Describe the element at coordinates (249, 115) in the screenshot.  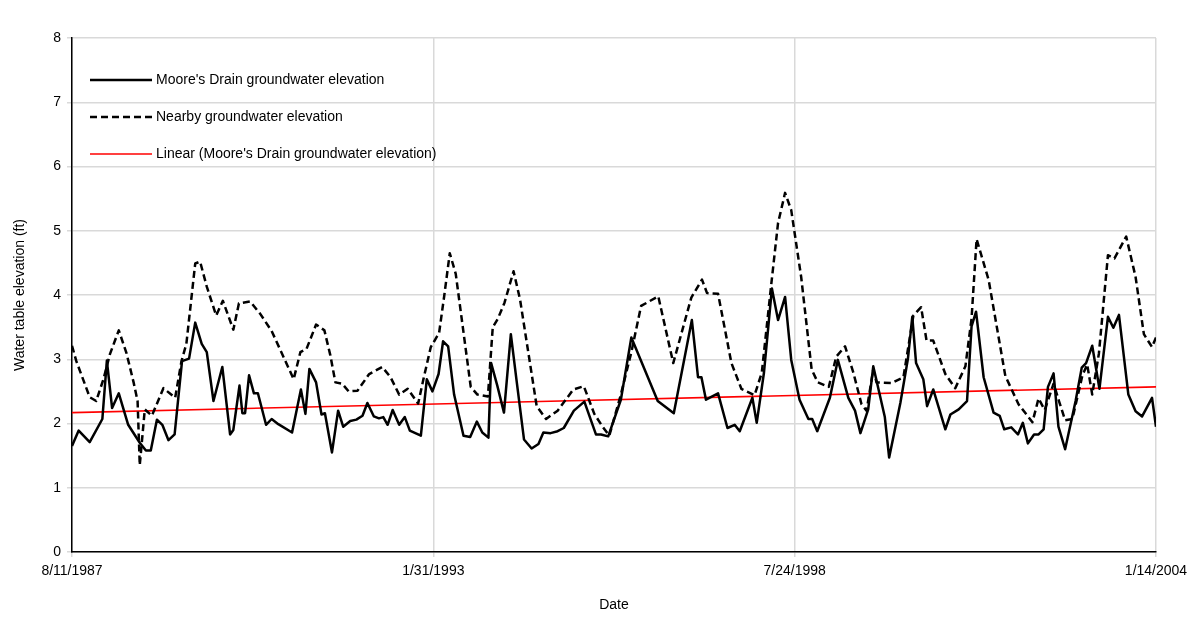
I see `legend-label: Nearby groundwater elevation` at that location.